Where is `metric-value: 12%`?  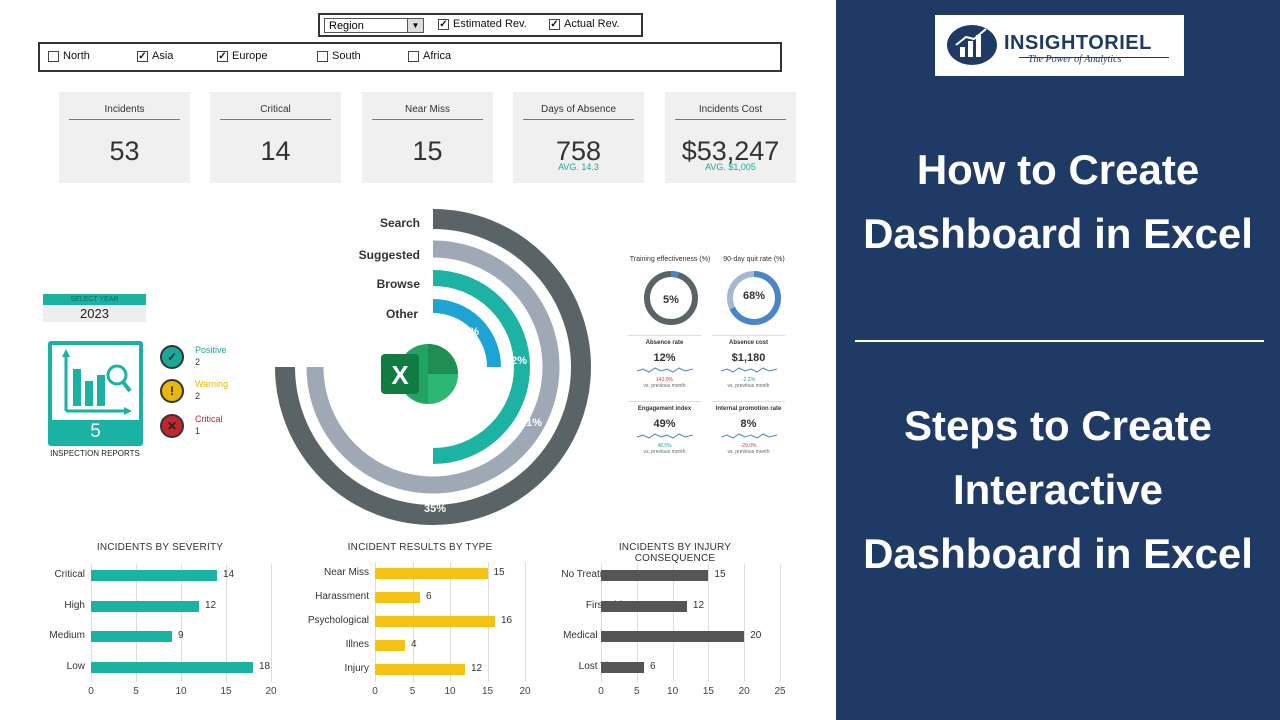 metric-value: 12% is located at coordinates (664, 358).